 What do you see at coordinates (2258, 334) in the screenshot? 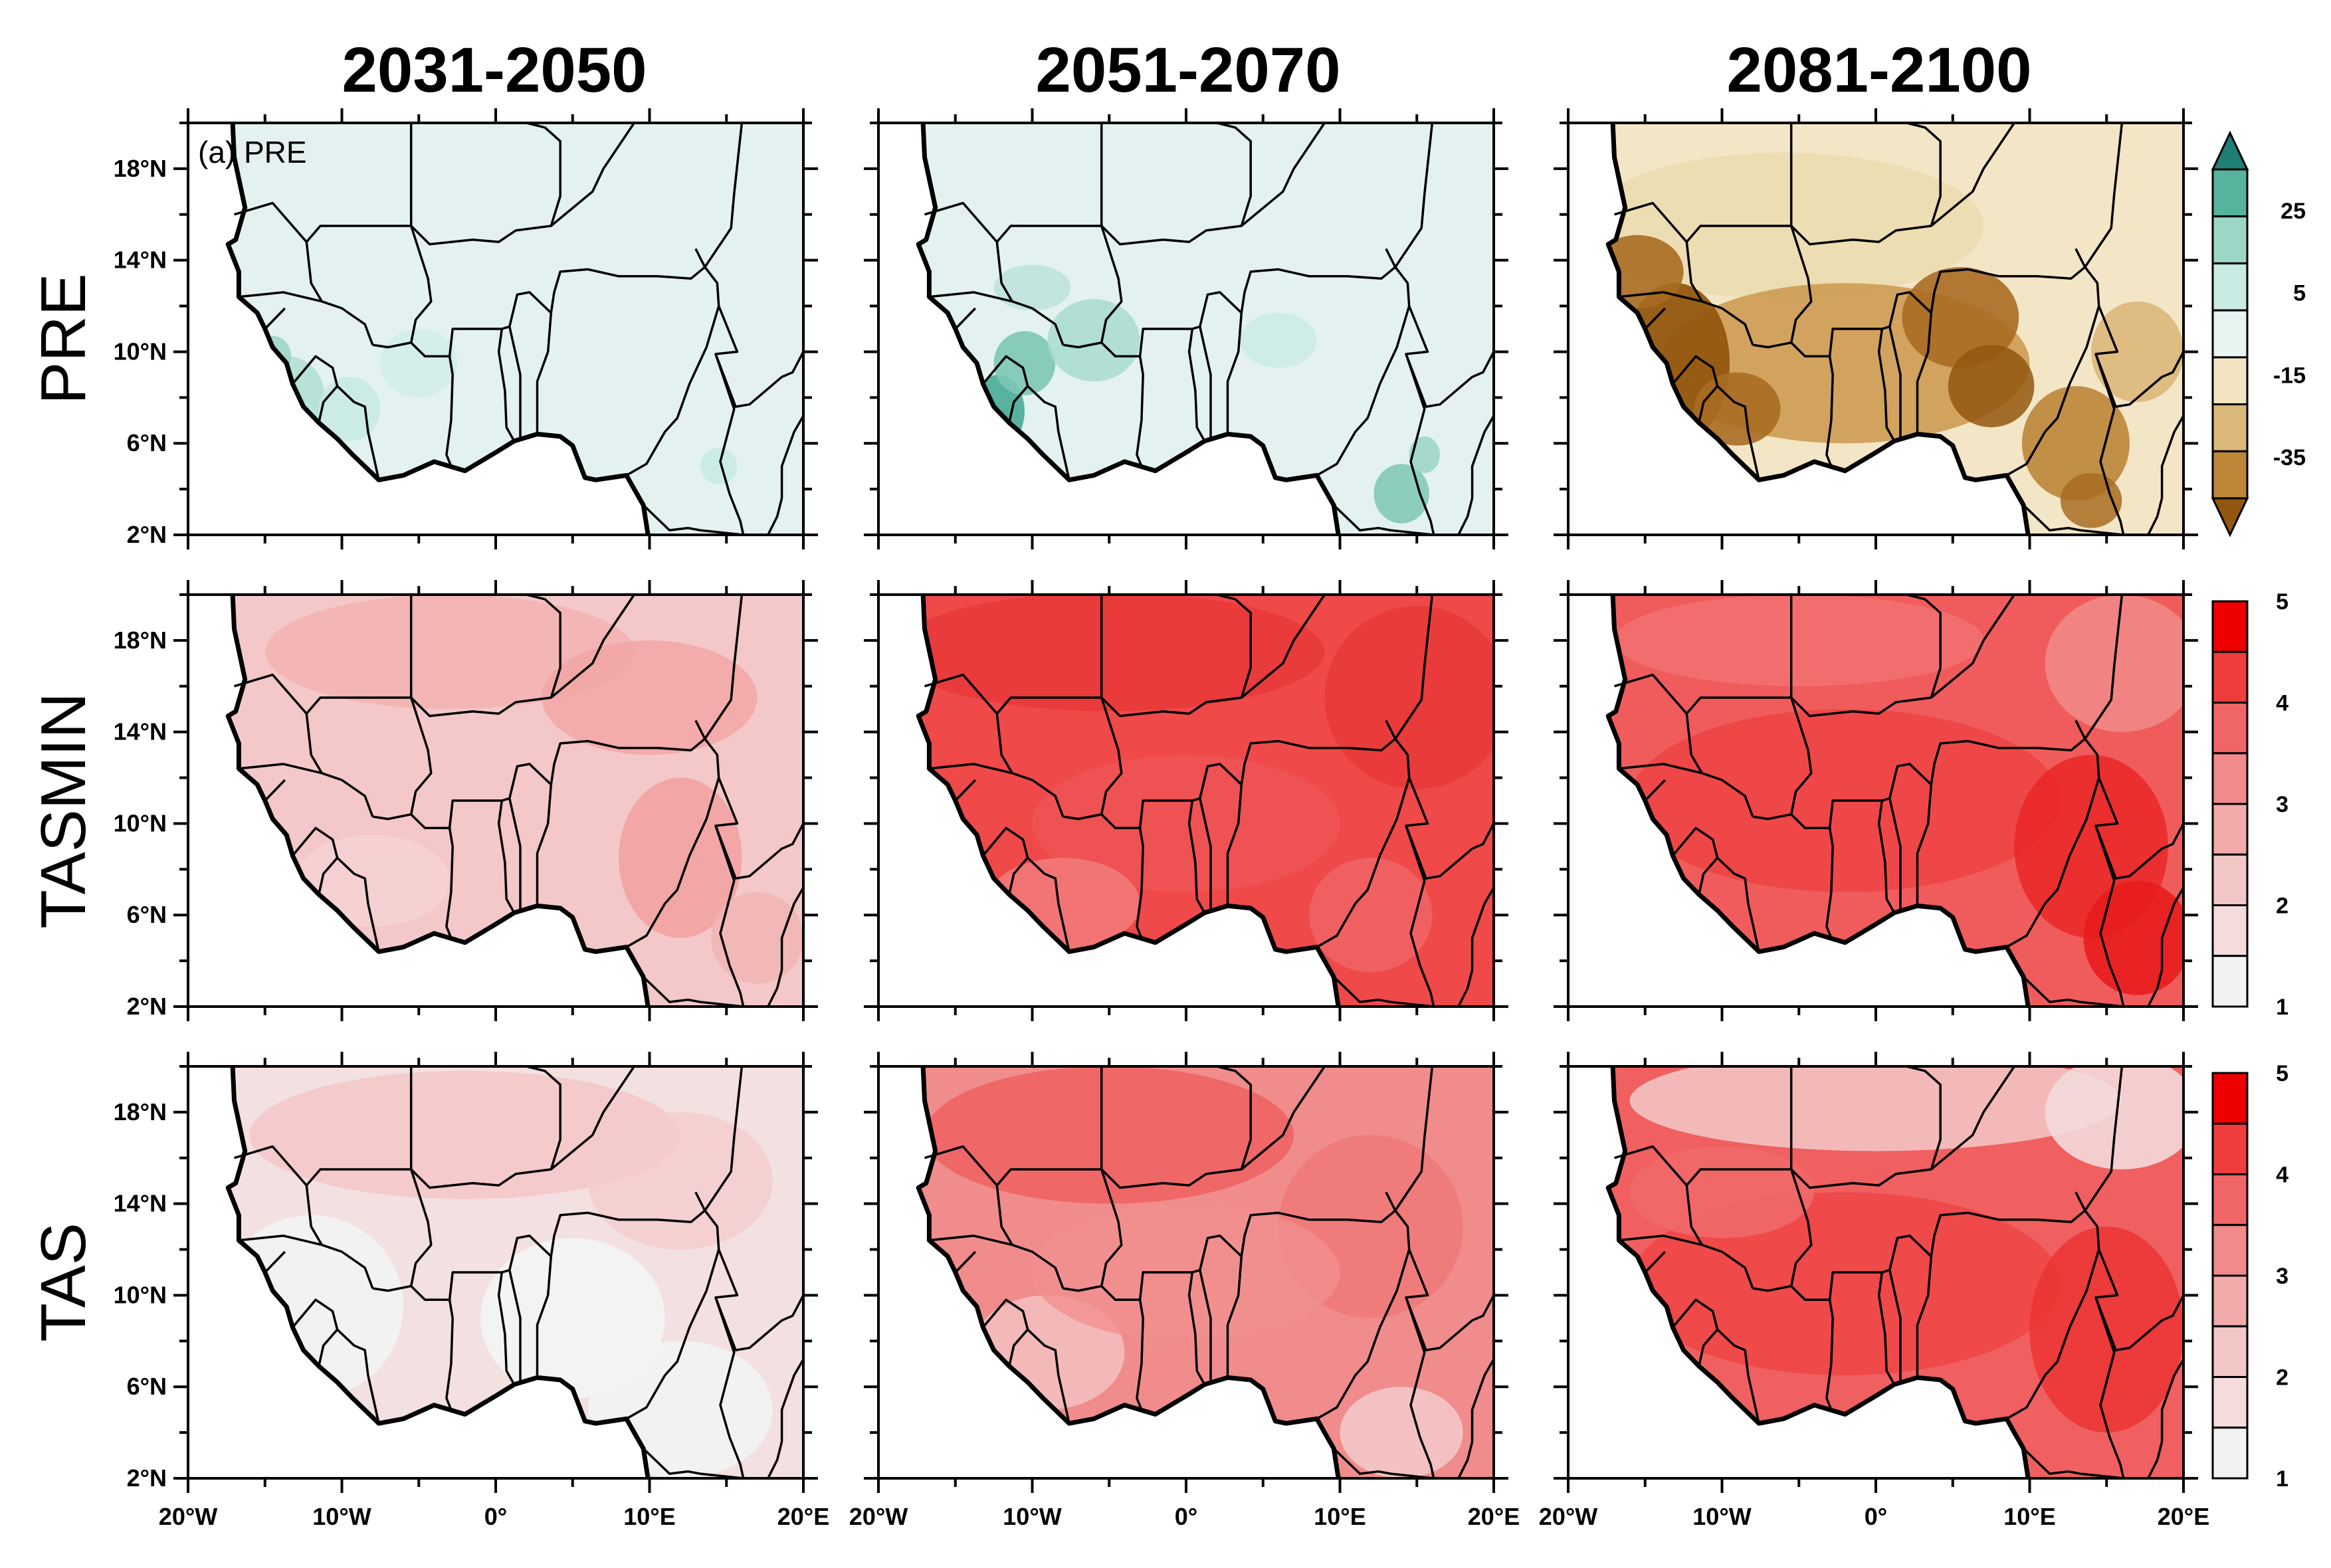
I see `colorbar-pre: 25 5 -15 -35` at bounding box center [2258, 334].